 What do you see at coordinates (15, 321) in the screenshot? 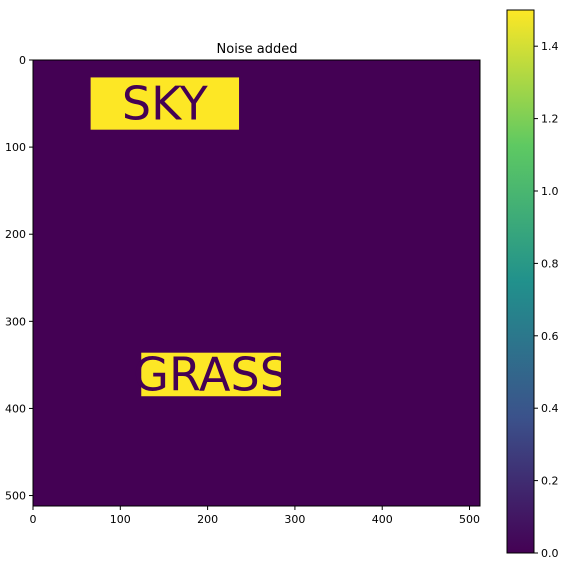
I see `y-tick-label: 300` at bounding box center [15, 321].